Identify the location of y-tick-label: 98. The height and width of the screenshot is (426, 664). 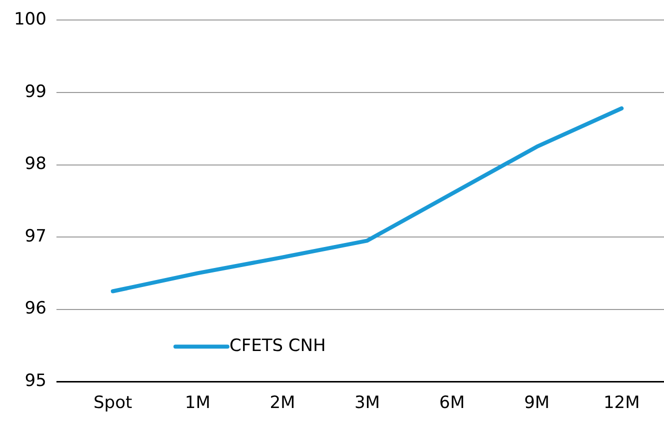
(35, 164).